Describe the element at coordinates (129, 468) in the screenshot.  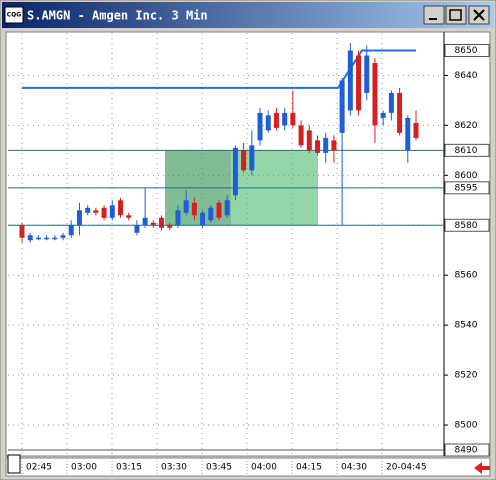
I see `x-tick-label: 03:15` at that location.